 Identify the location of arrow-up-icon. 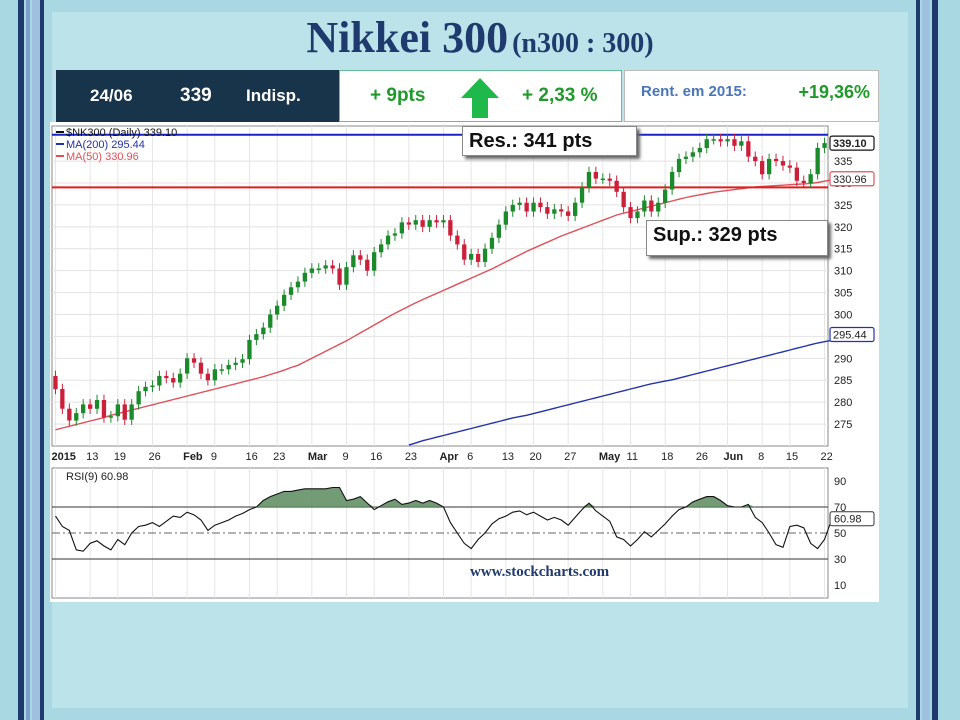
(480, 98).